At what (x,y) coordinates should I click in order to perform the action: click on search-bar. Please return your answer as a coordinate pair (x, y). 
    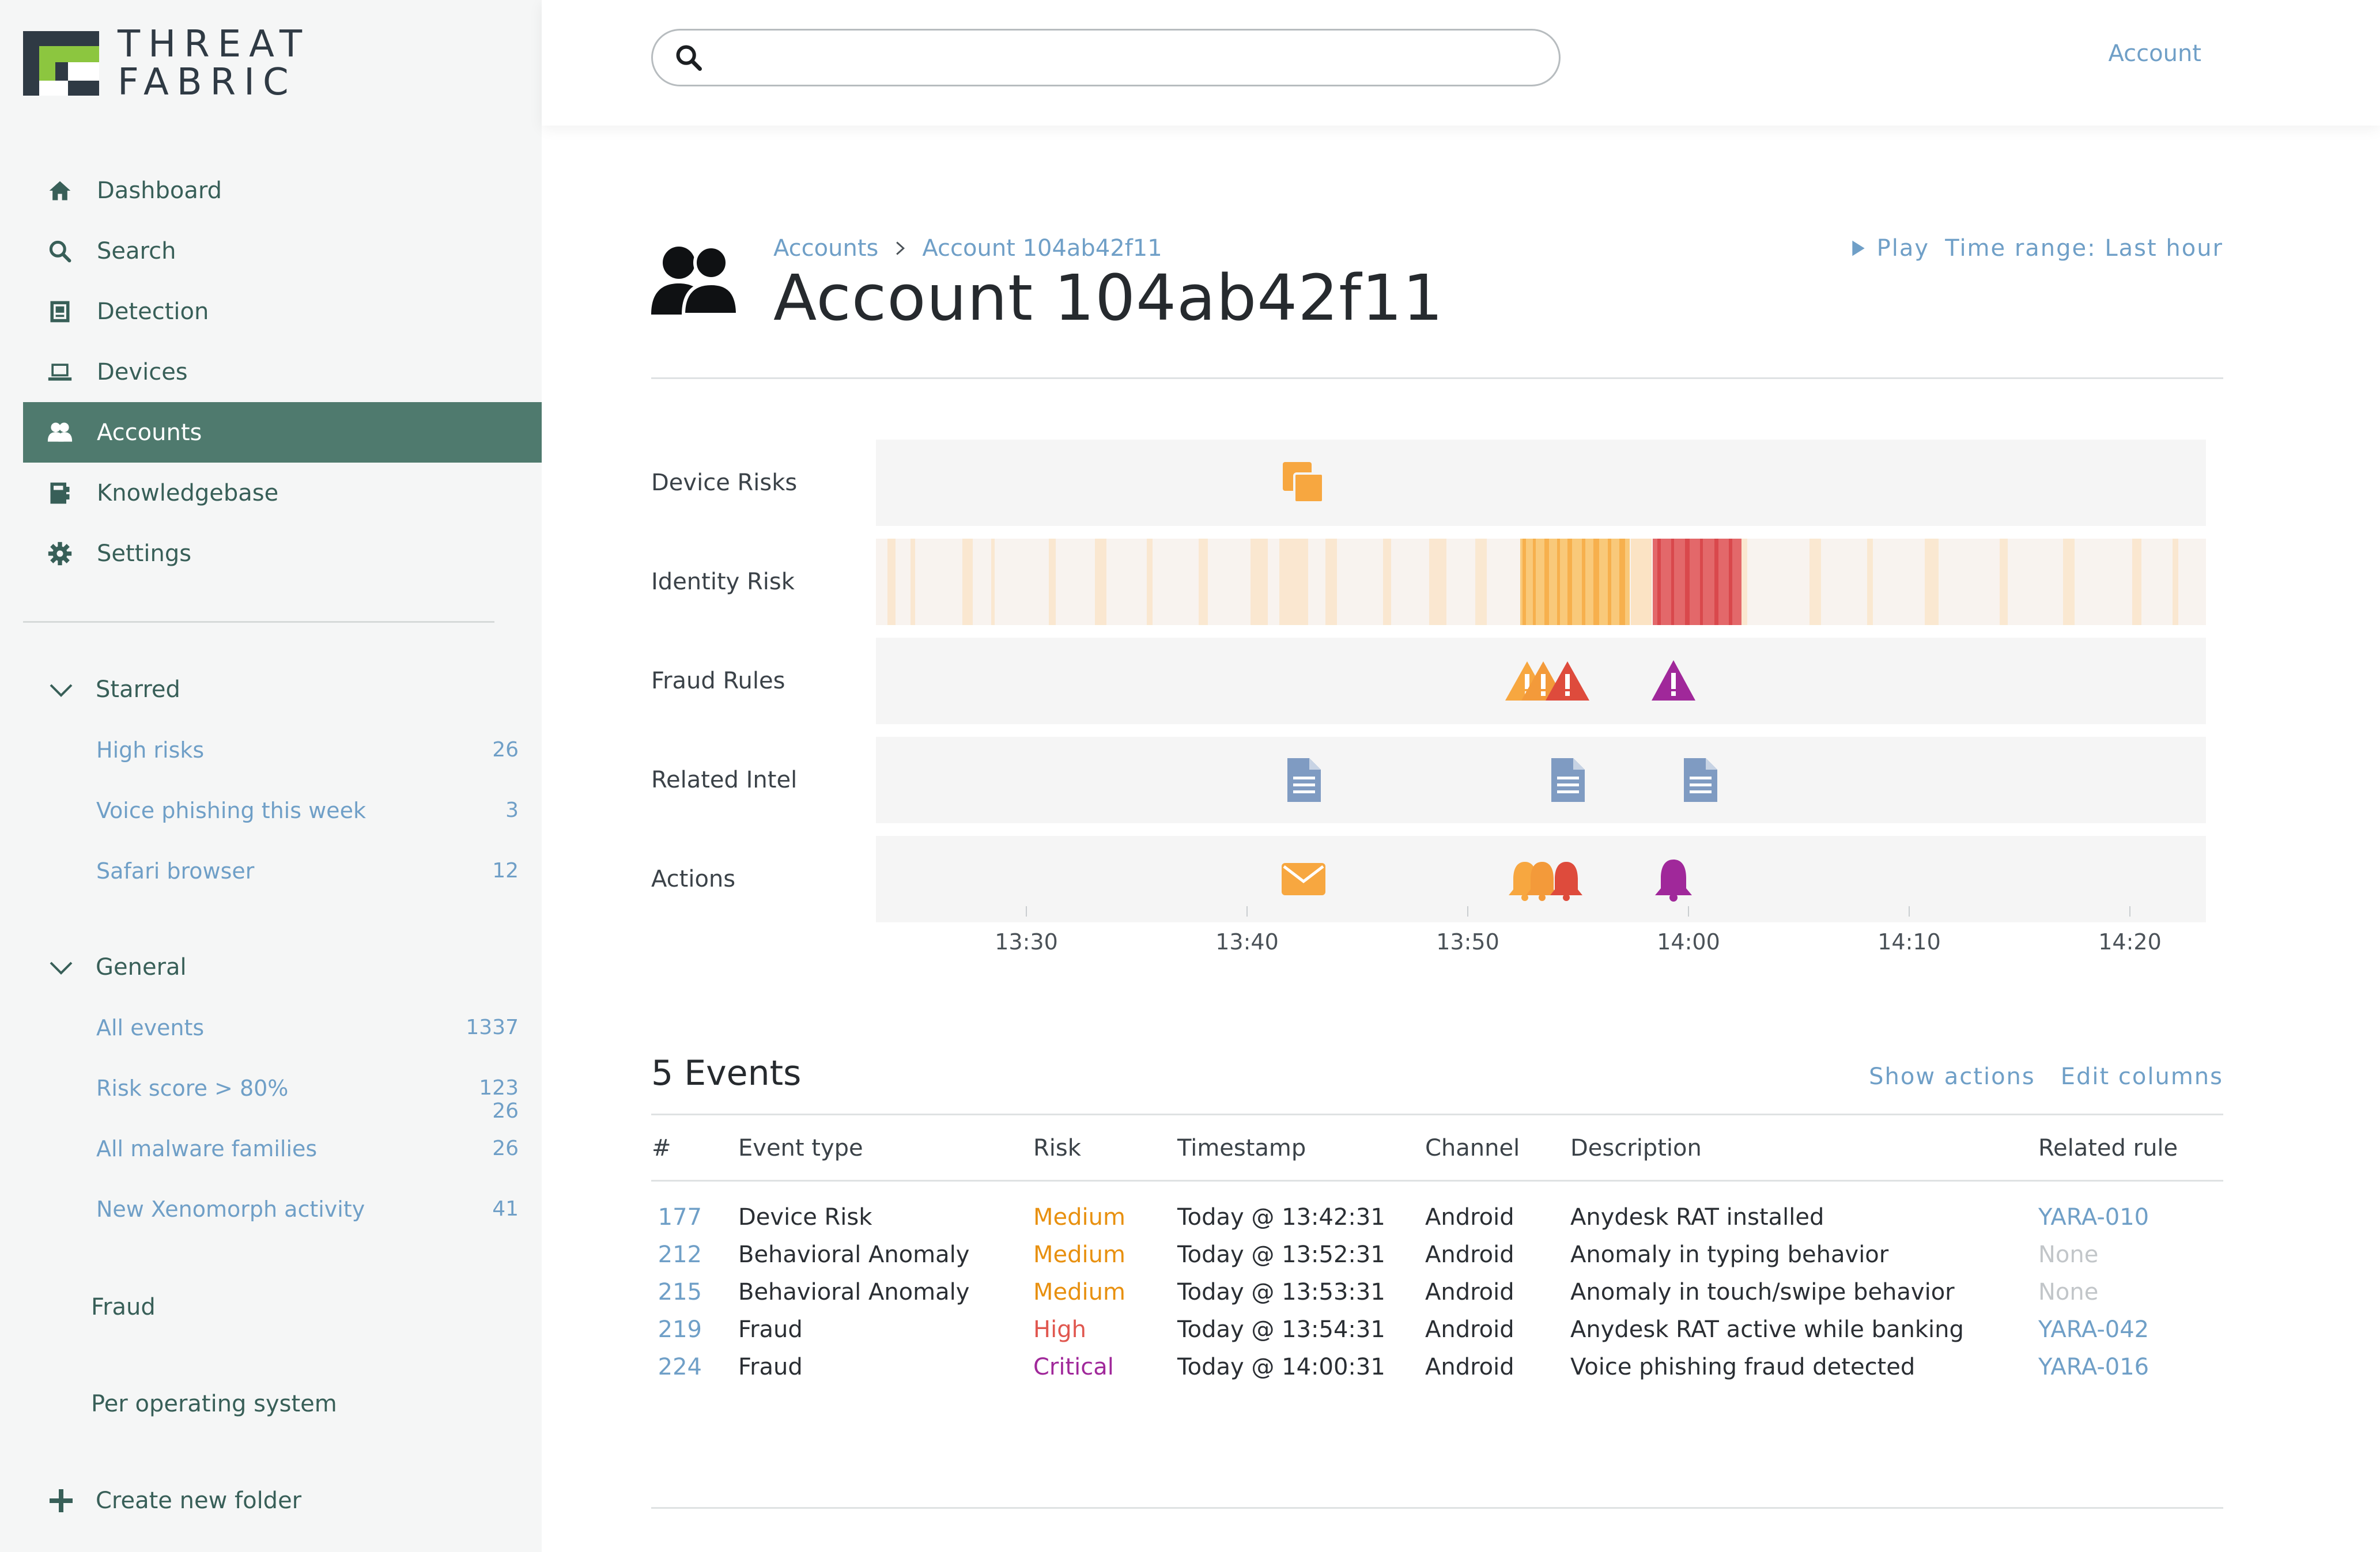
    Looking at the image, I should click on (1106, 58).